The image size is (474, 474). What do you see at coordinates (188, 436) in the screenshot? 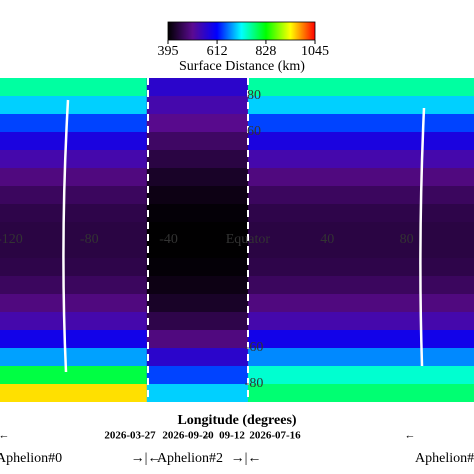
I see `annotation: 2026-09-20` at bounding box center [188, 436].